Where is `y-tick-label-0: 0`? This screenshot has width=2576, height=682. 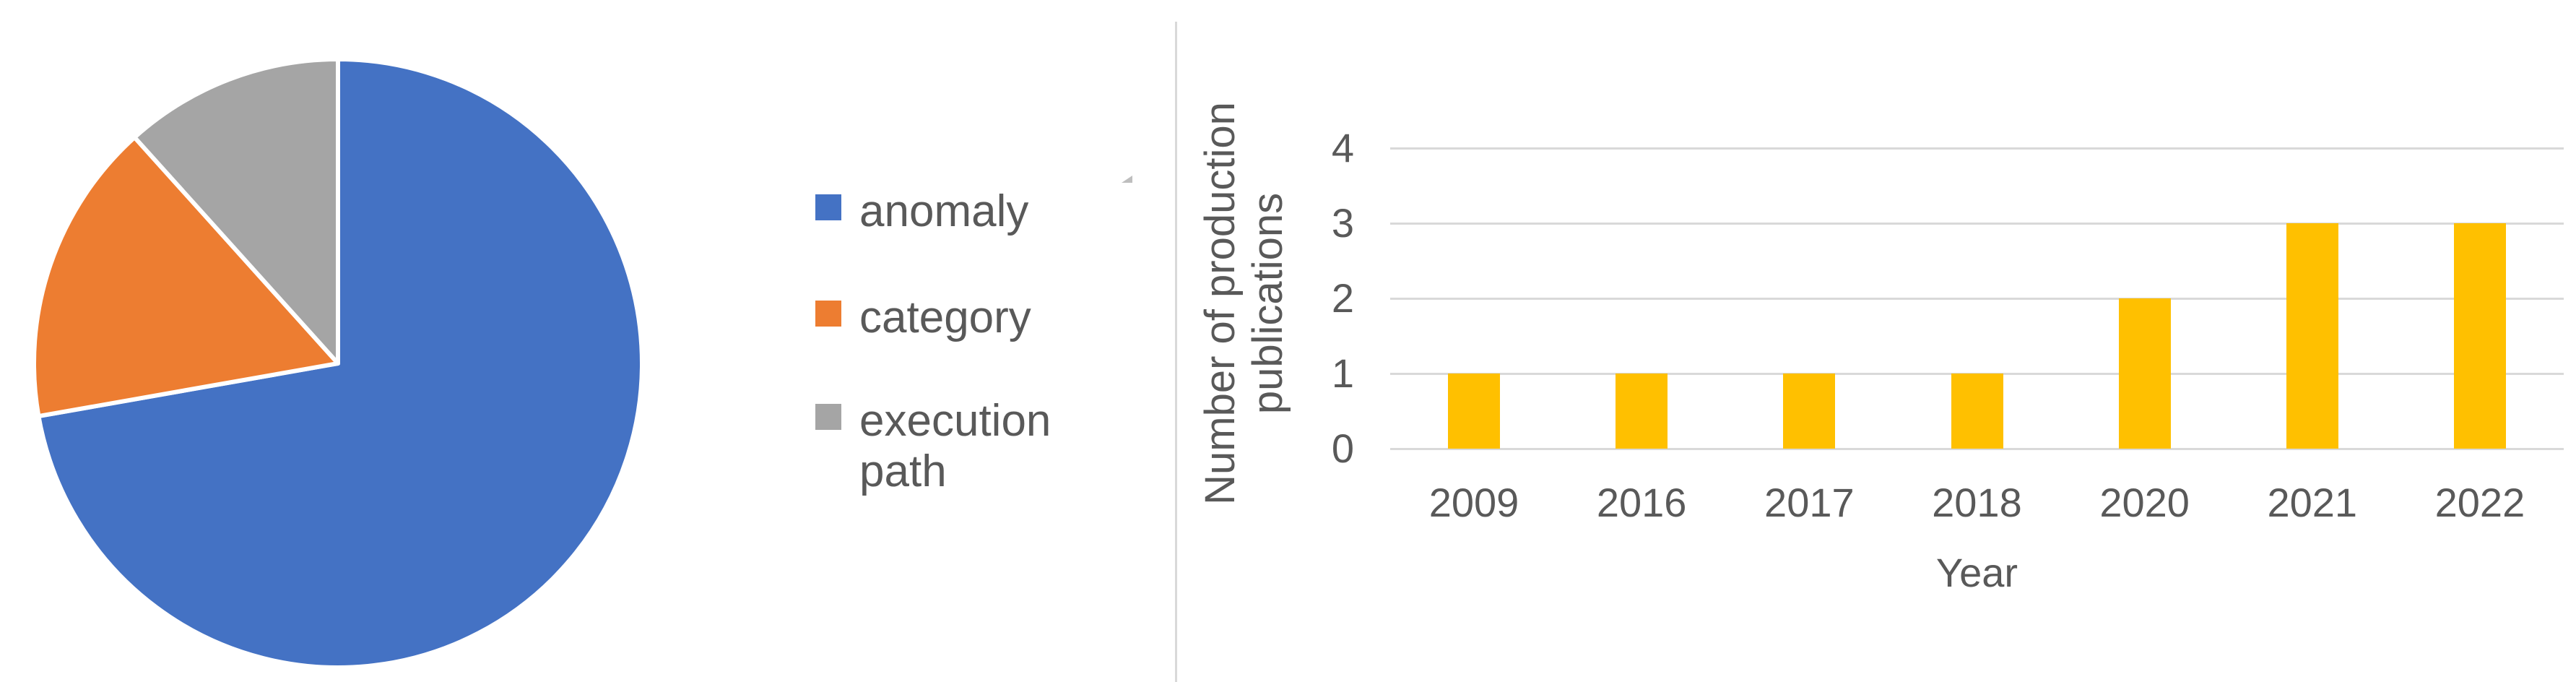 y-tick-label-0: 0 is located at coordinates (1342, 448).